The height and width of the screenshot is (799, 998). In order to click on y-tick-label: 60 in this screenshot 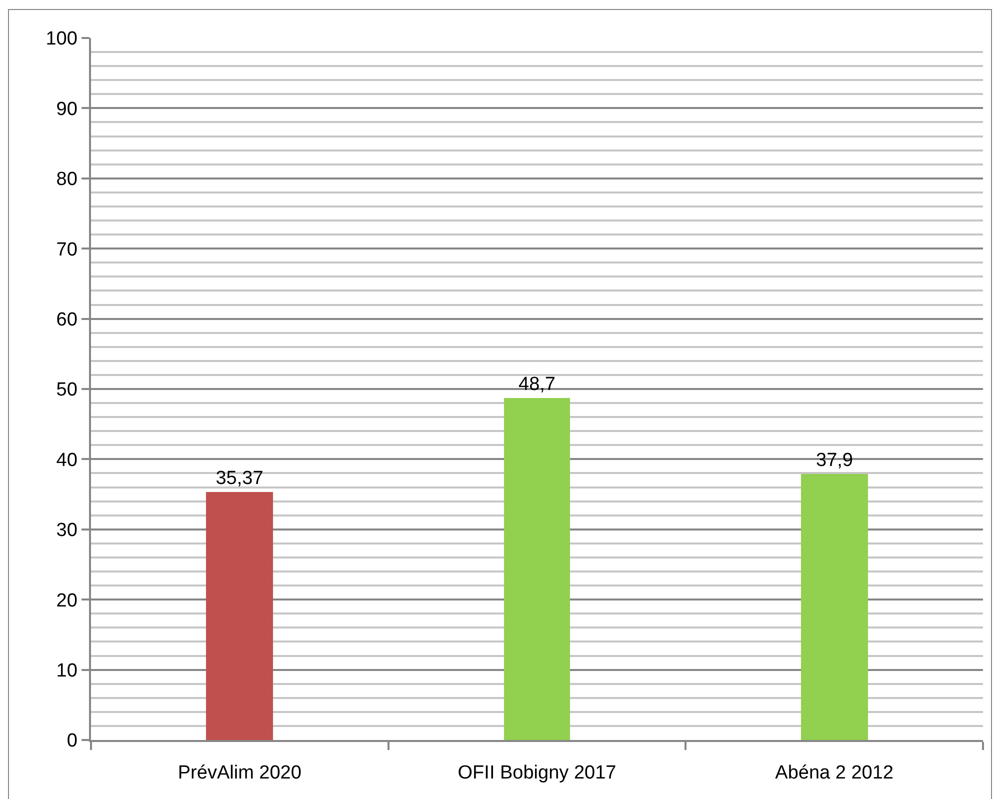, I will do `click(67, 319)`.